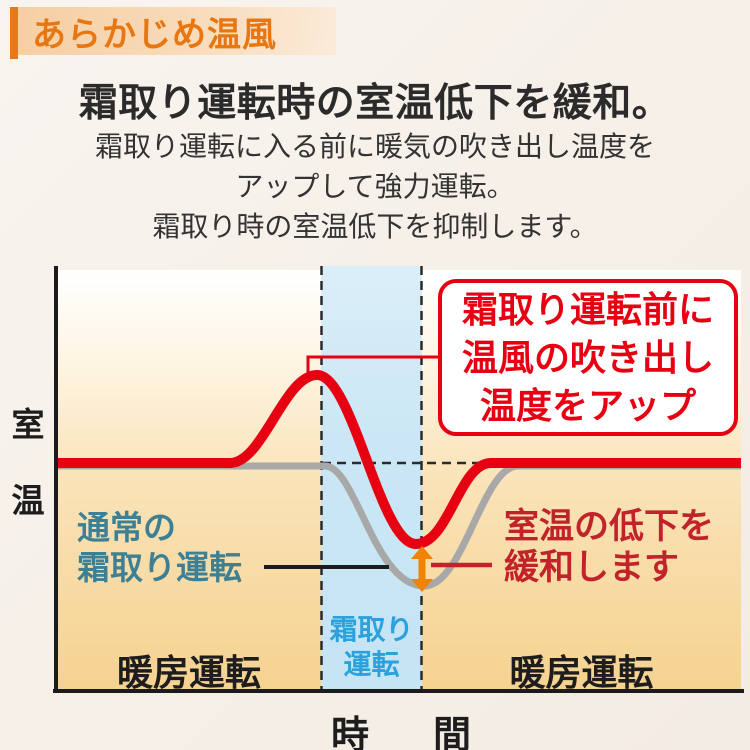 The height and width of the screenshot is (750, 750). I want to click on callout-line: 温度をアップ, so click(587, 405).